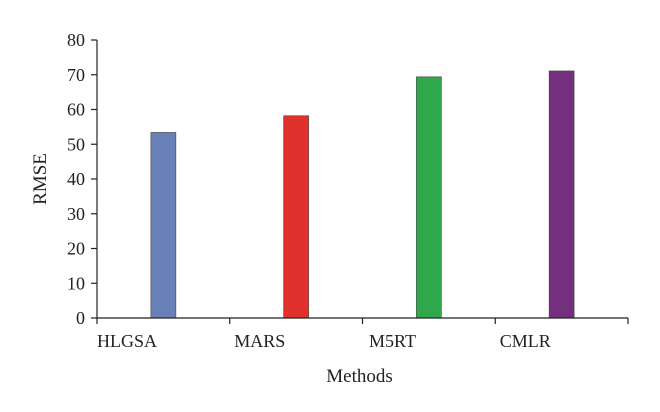 Image resolution: width=660 pixels, height=412 pixels. Describe the element at coordinates (76, 214) in the screenshot. I see `y-tick-label: 30` at that location.